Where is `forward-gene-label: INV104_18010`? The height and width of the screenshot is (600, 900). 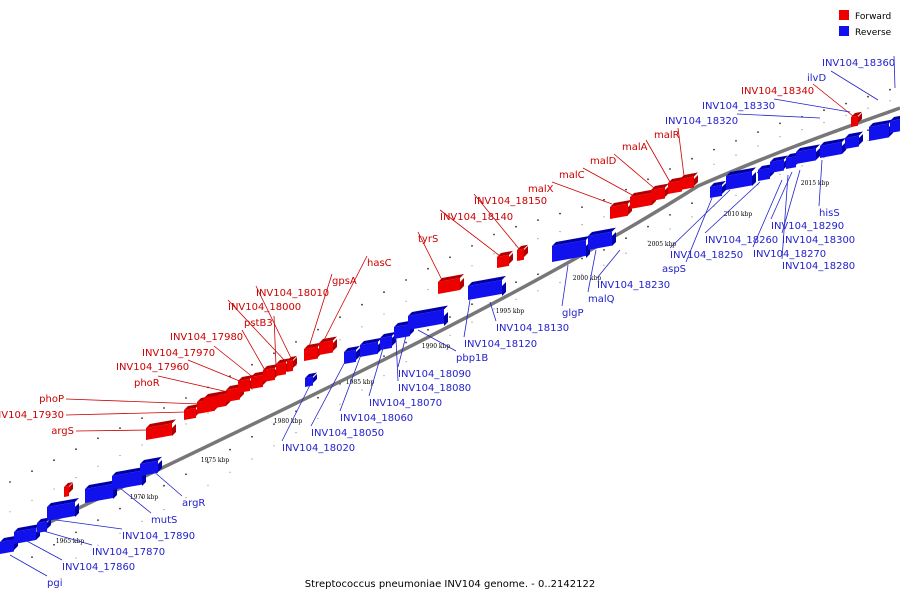 forward-gene-label: INV104_18010 is located at coordinates (292, 293).